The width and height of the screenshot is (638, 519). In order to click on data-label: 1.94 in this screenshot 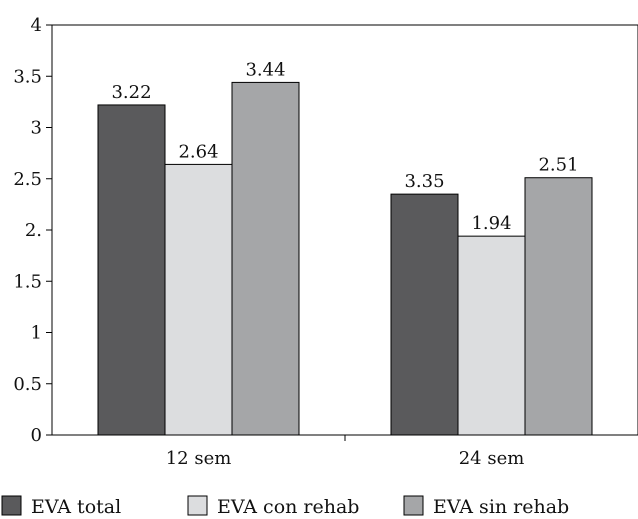, I will do `click(491, 223)`.